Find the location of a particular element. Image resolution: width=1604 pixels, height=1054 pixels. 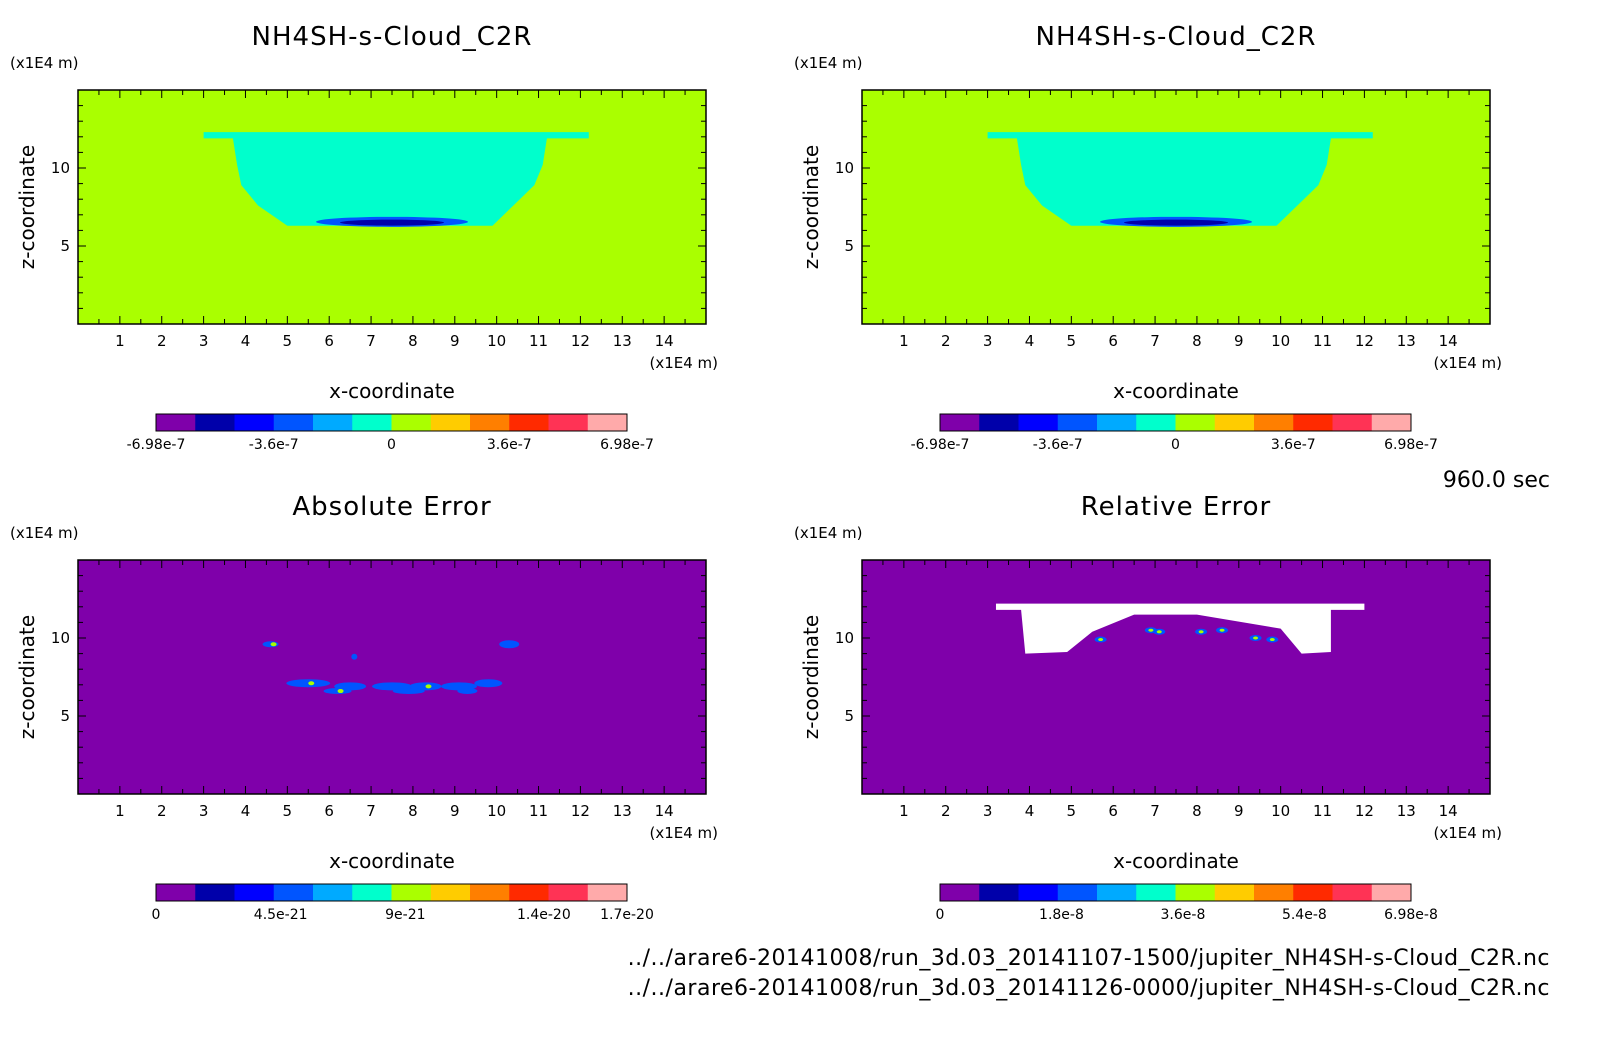

colorbar-tick-label: -3.6e-7 is located at coordinates (274, 445).